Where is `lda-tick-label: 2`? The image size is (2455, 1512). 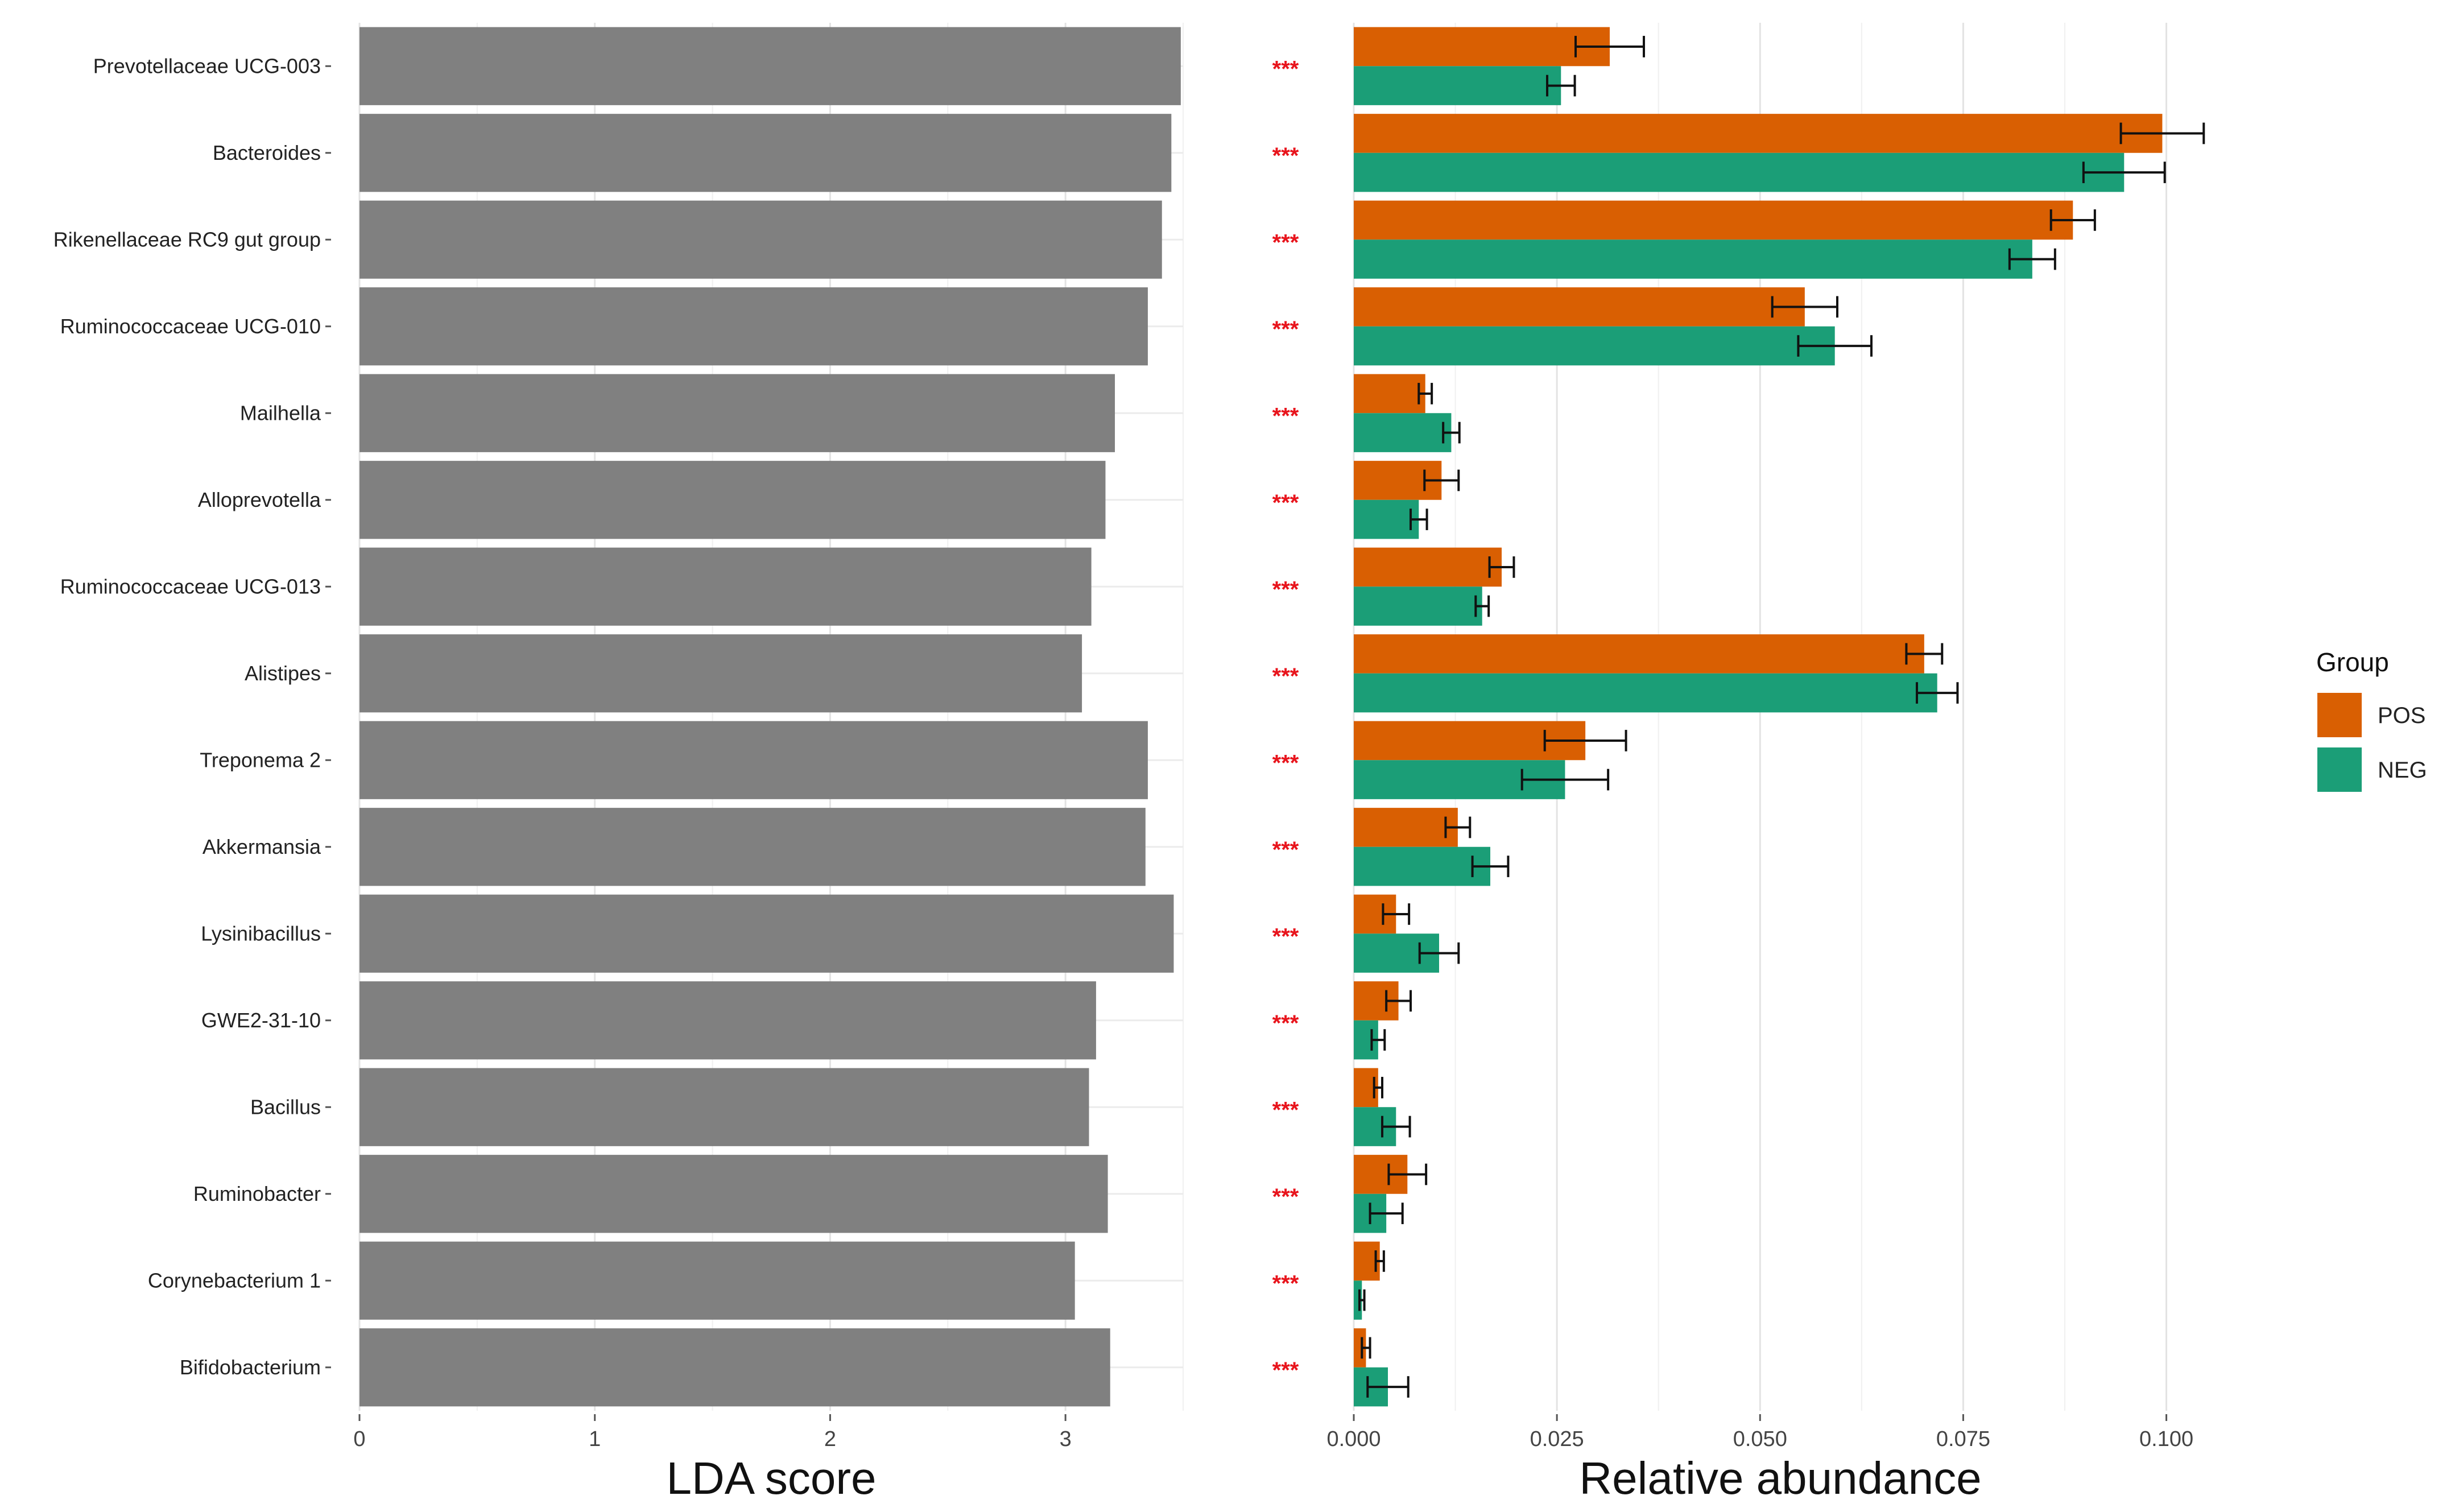
lda-tick-label: 2 is located at coordinates (830, 1439).